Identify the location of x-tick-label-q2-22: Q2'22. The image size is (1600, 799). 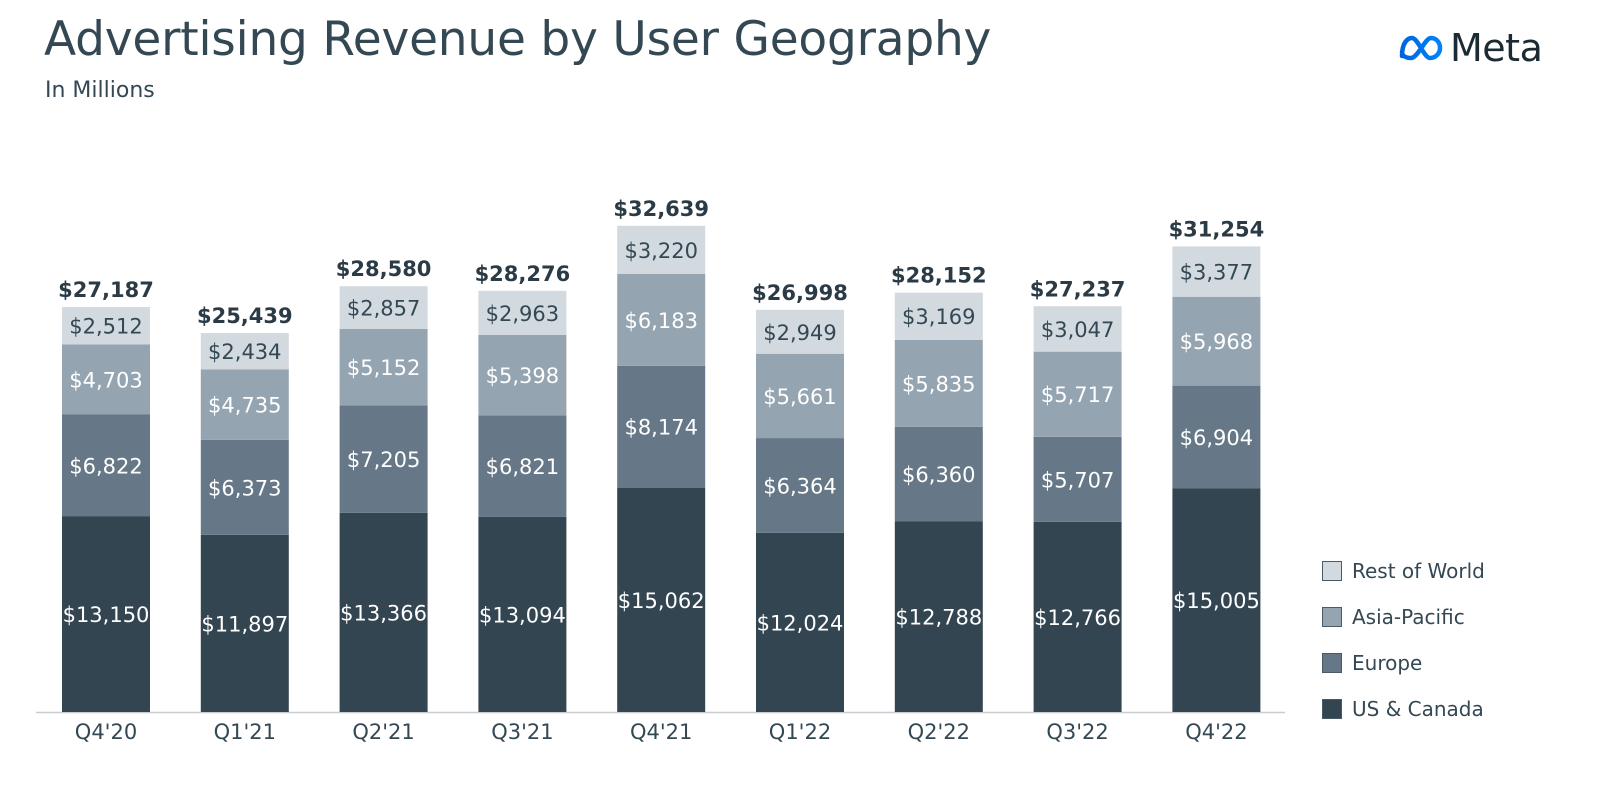
(939, 732).